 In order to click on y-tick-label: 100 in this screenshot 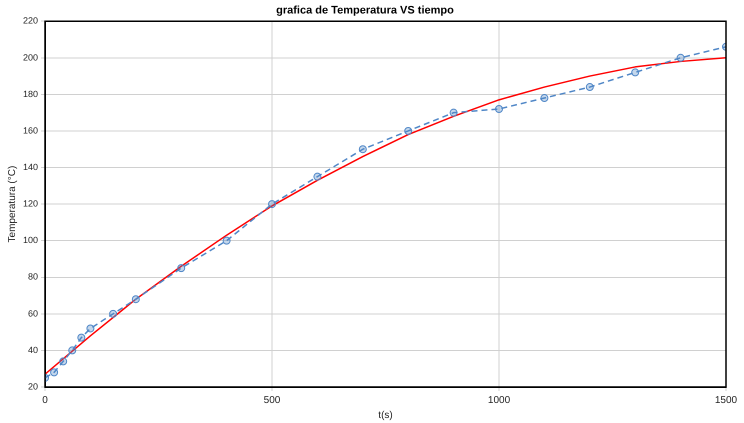, I will do `click(30, 240)`.